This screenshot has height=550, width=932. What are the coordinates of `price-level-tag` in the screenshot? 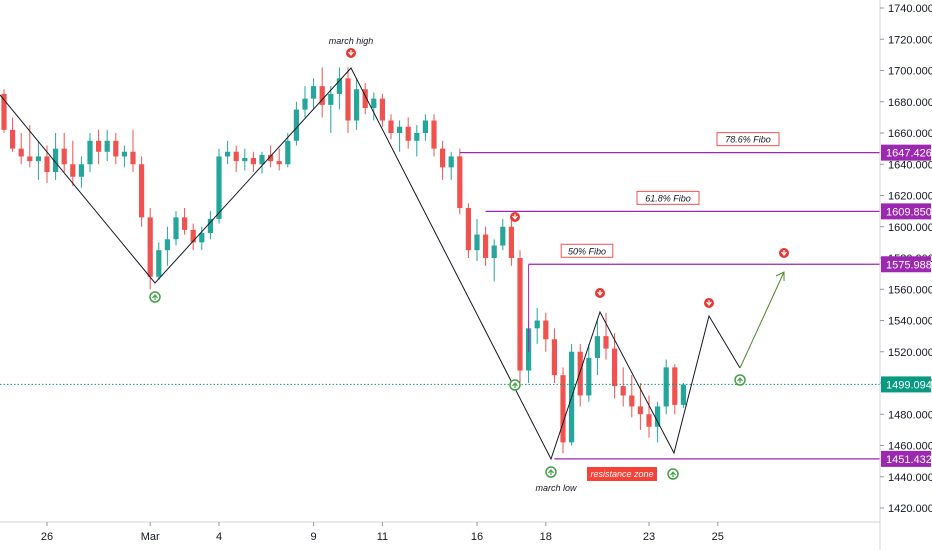 It's located at (906, 211).